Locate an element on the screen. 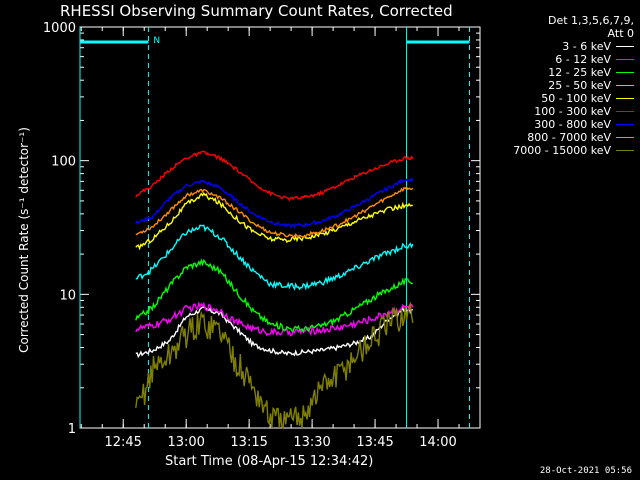 The width and height of the screenshot is (640, 480). legend-entry: 25 - 50 keV is located at coordinates (555, 85).